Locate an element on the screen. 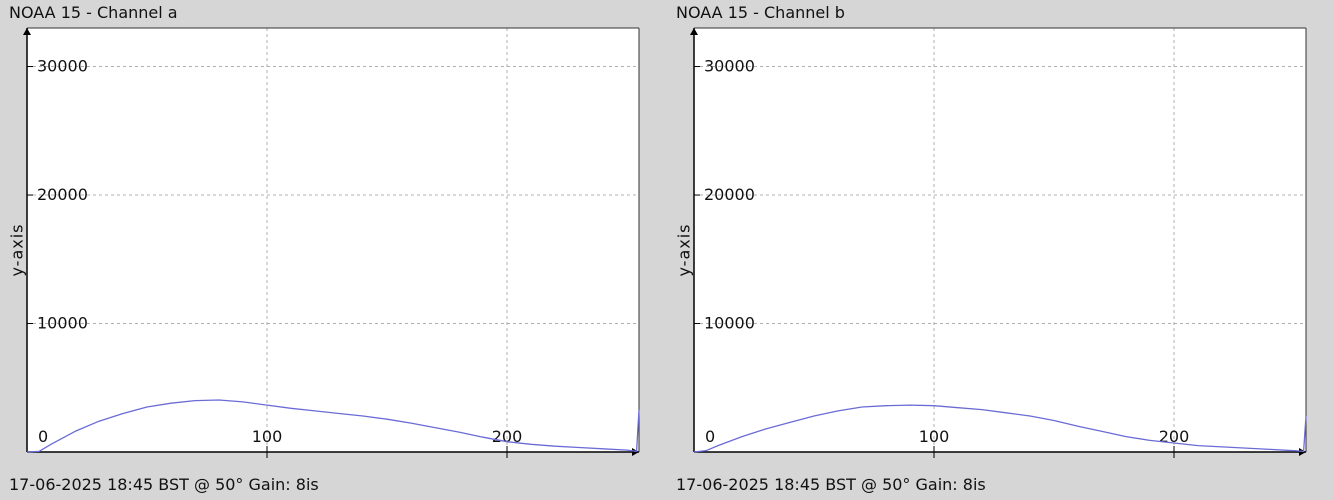  chart-title: NOAA 15 - Channel b is located at coordinates (760, 12).